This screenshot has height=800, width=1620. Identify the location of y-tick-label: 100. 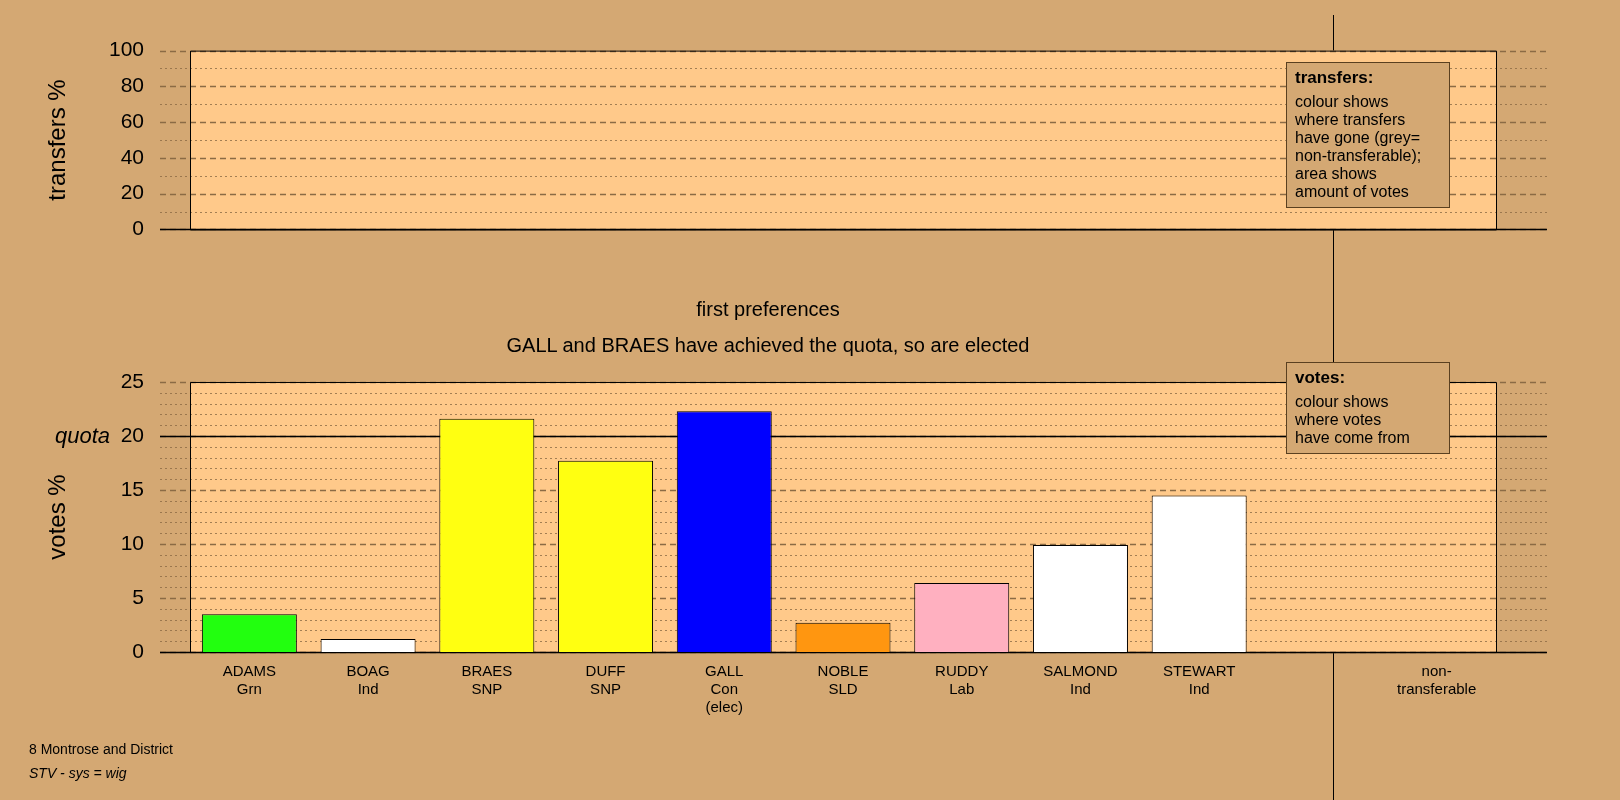
(126, 49).